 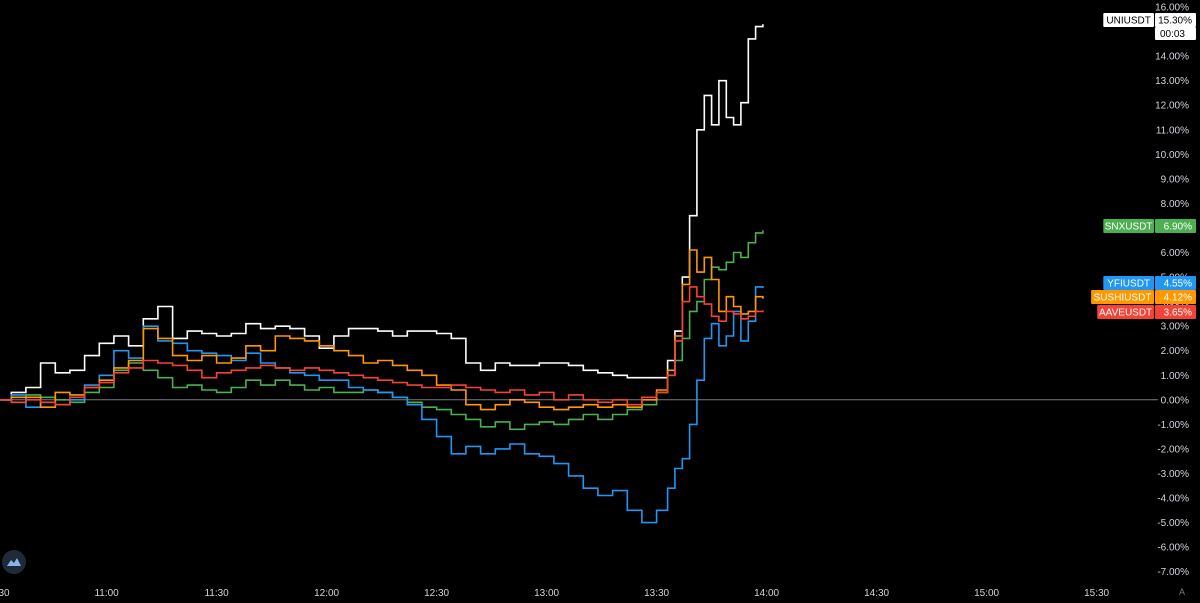 I want to click on x-tick-label: 30, so click(x=5, y=593).